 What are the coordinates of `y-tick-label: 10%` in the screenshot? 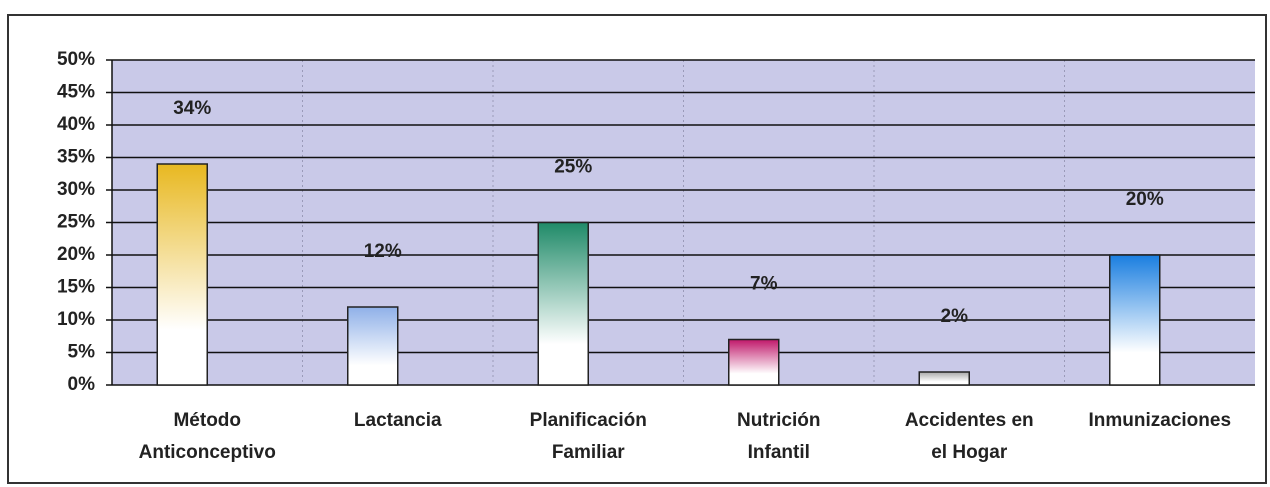 It's located at (76, 319).